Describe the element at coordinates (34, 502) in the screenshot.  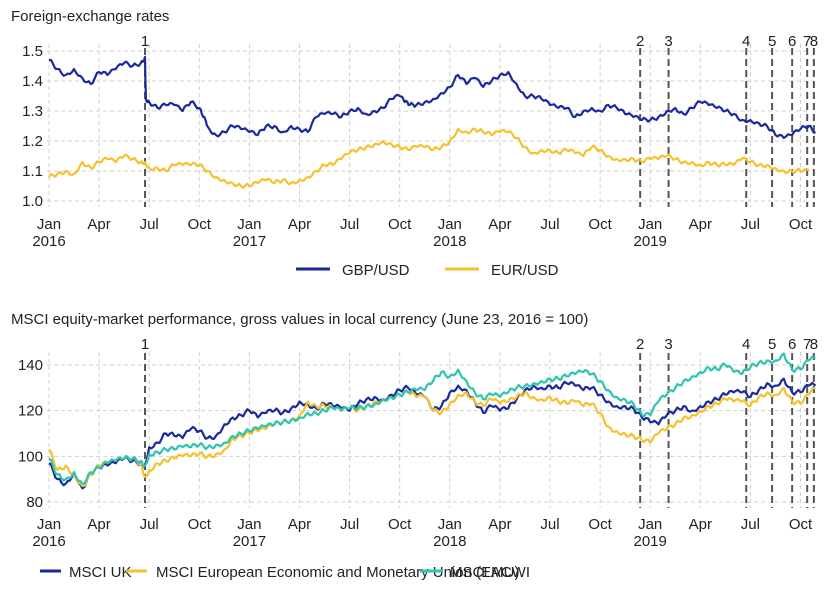
I see `y-tick-label: 80` at that location.